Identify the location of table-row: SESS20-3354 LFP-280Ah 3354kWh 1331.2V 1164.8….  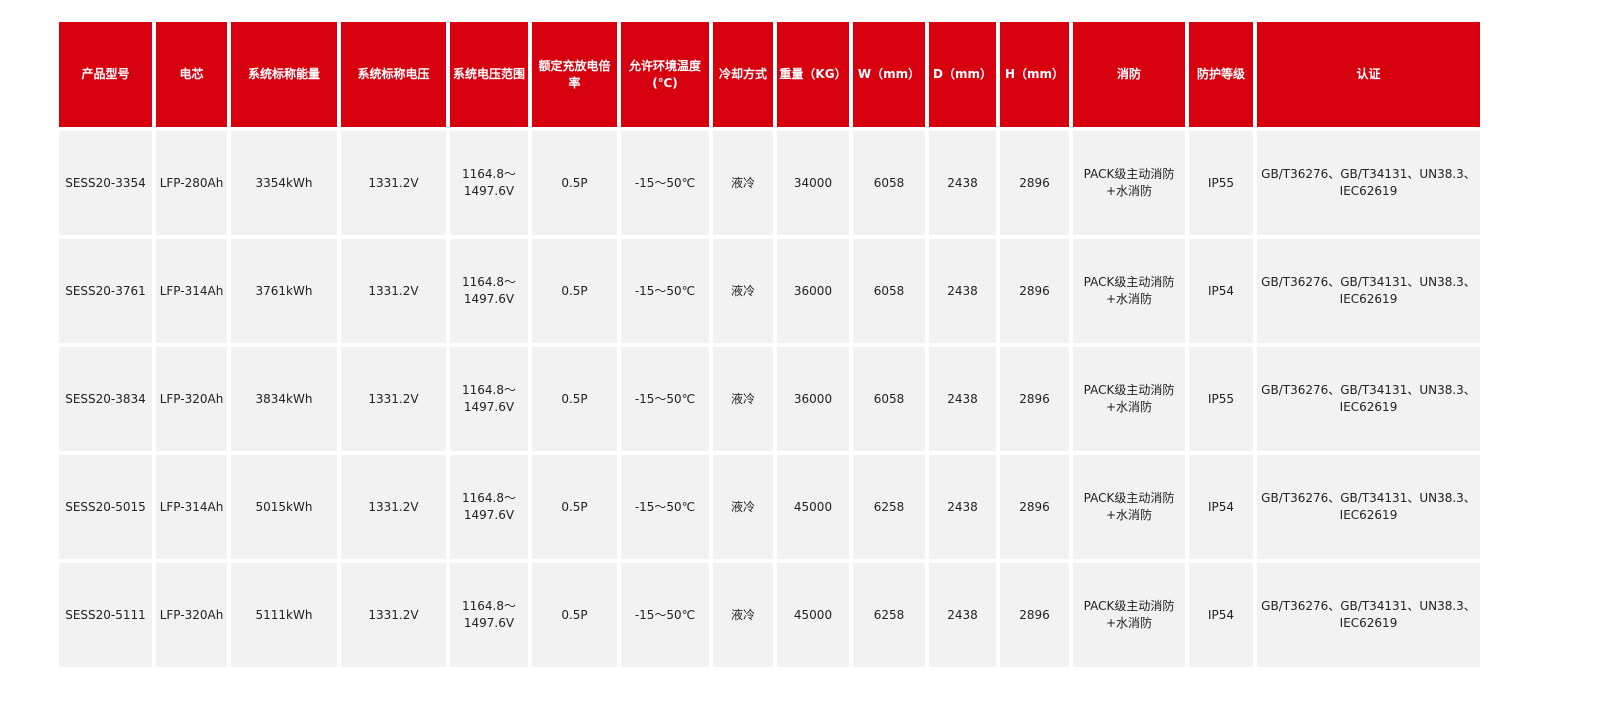
(769, 183).